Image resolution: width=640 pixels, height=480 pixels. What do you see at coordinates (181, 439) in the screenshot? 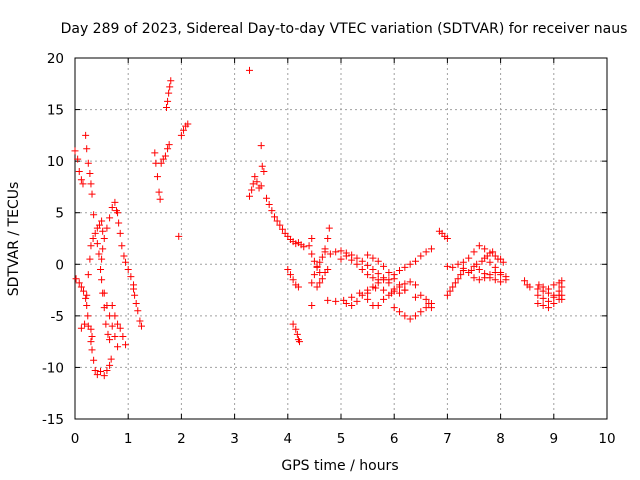
I see `x-tick-label: 2` at bounding box center [181, 439].